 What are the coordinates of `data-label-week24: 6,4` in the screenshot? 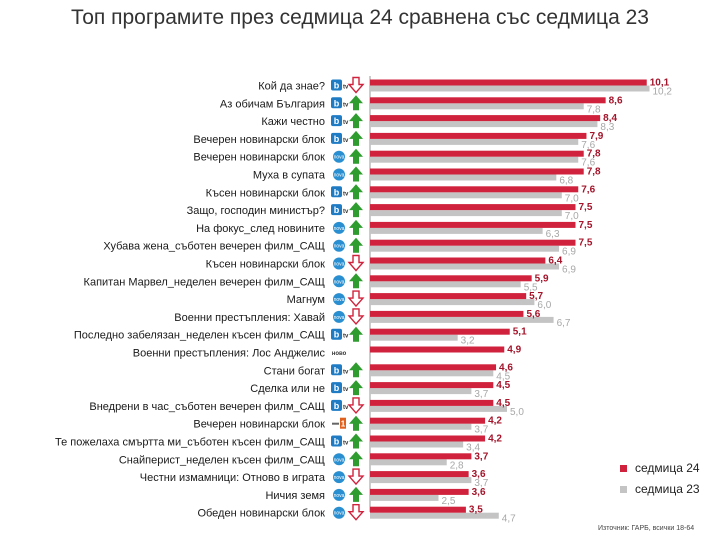 It's located at (555, 261).